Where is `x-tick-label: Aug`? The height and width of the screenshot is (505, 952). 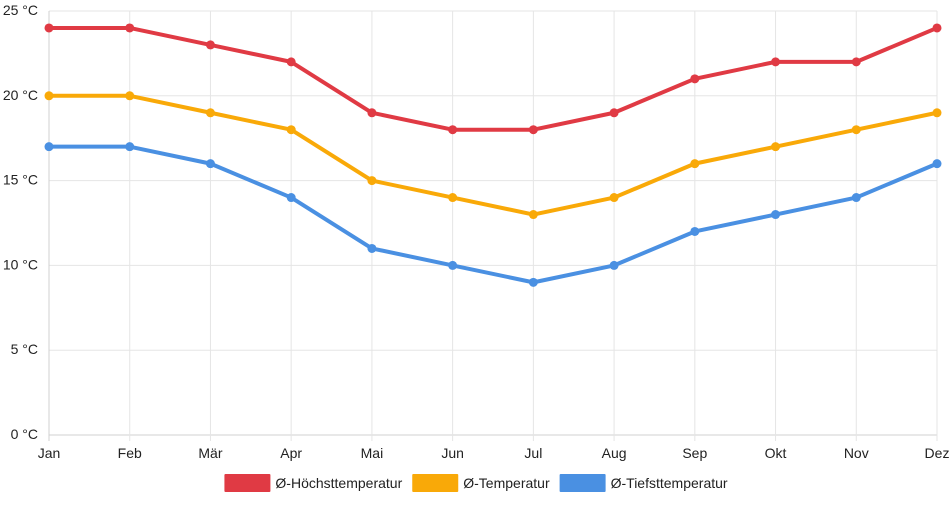
x-tick-label: Aug is located at coordinates (614, 453).